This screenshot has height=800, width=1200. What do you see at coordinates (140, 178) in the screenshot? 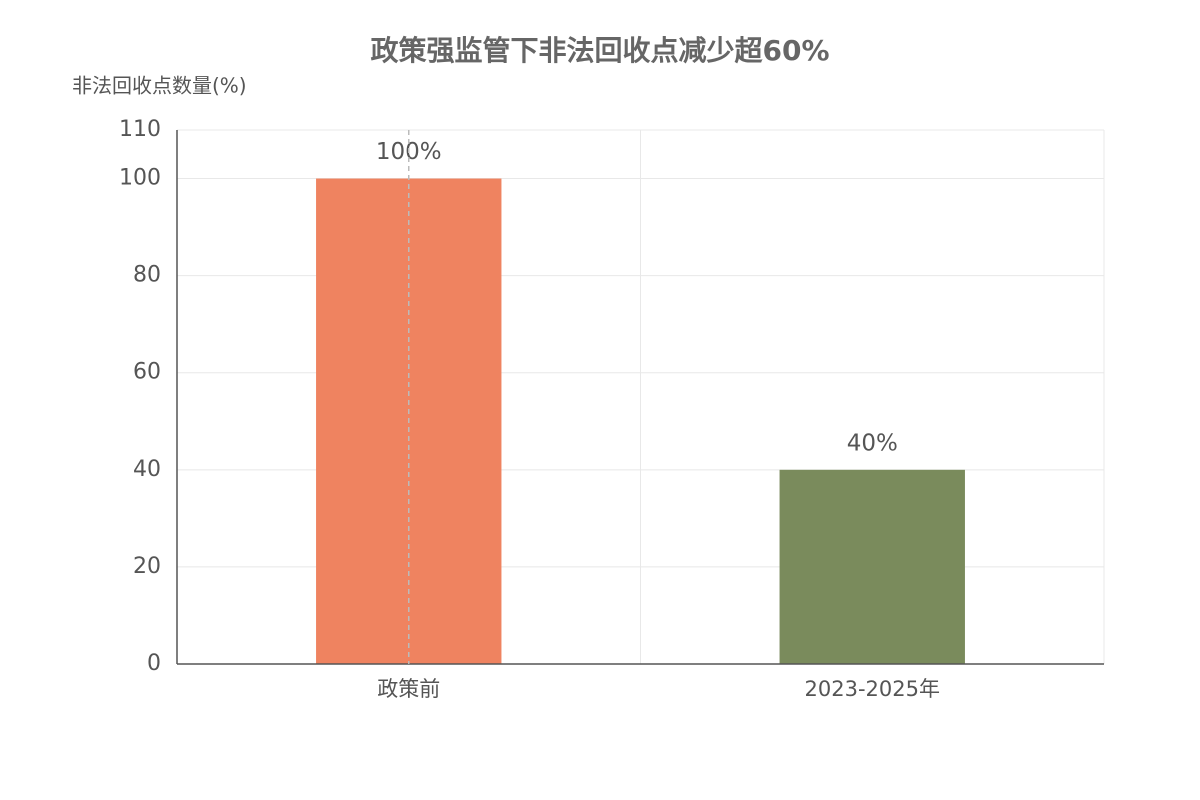
I see `y-tick-label: 100` at bounding box center [140, 178].